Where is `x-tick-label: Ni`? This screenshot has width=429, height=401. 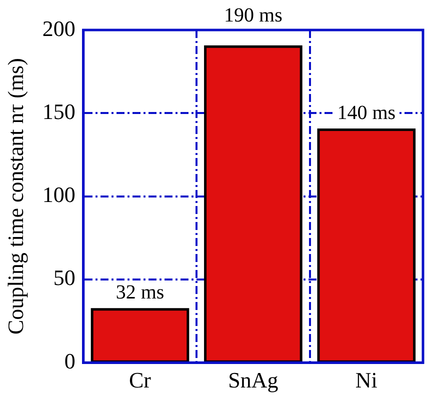 x-tick-label: Ni is located at coordinates (366, 380).